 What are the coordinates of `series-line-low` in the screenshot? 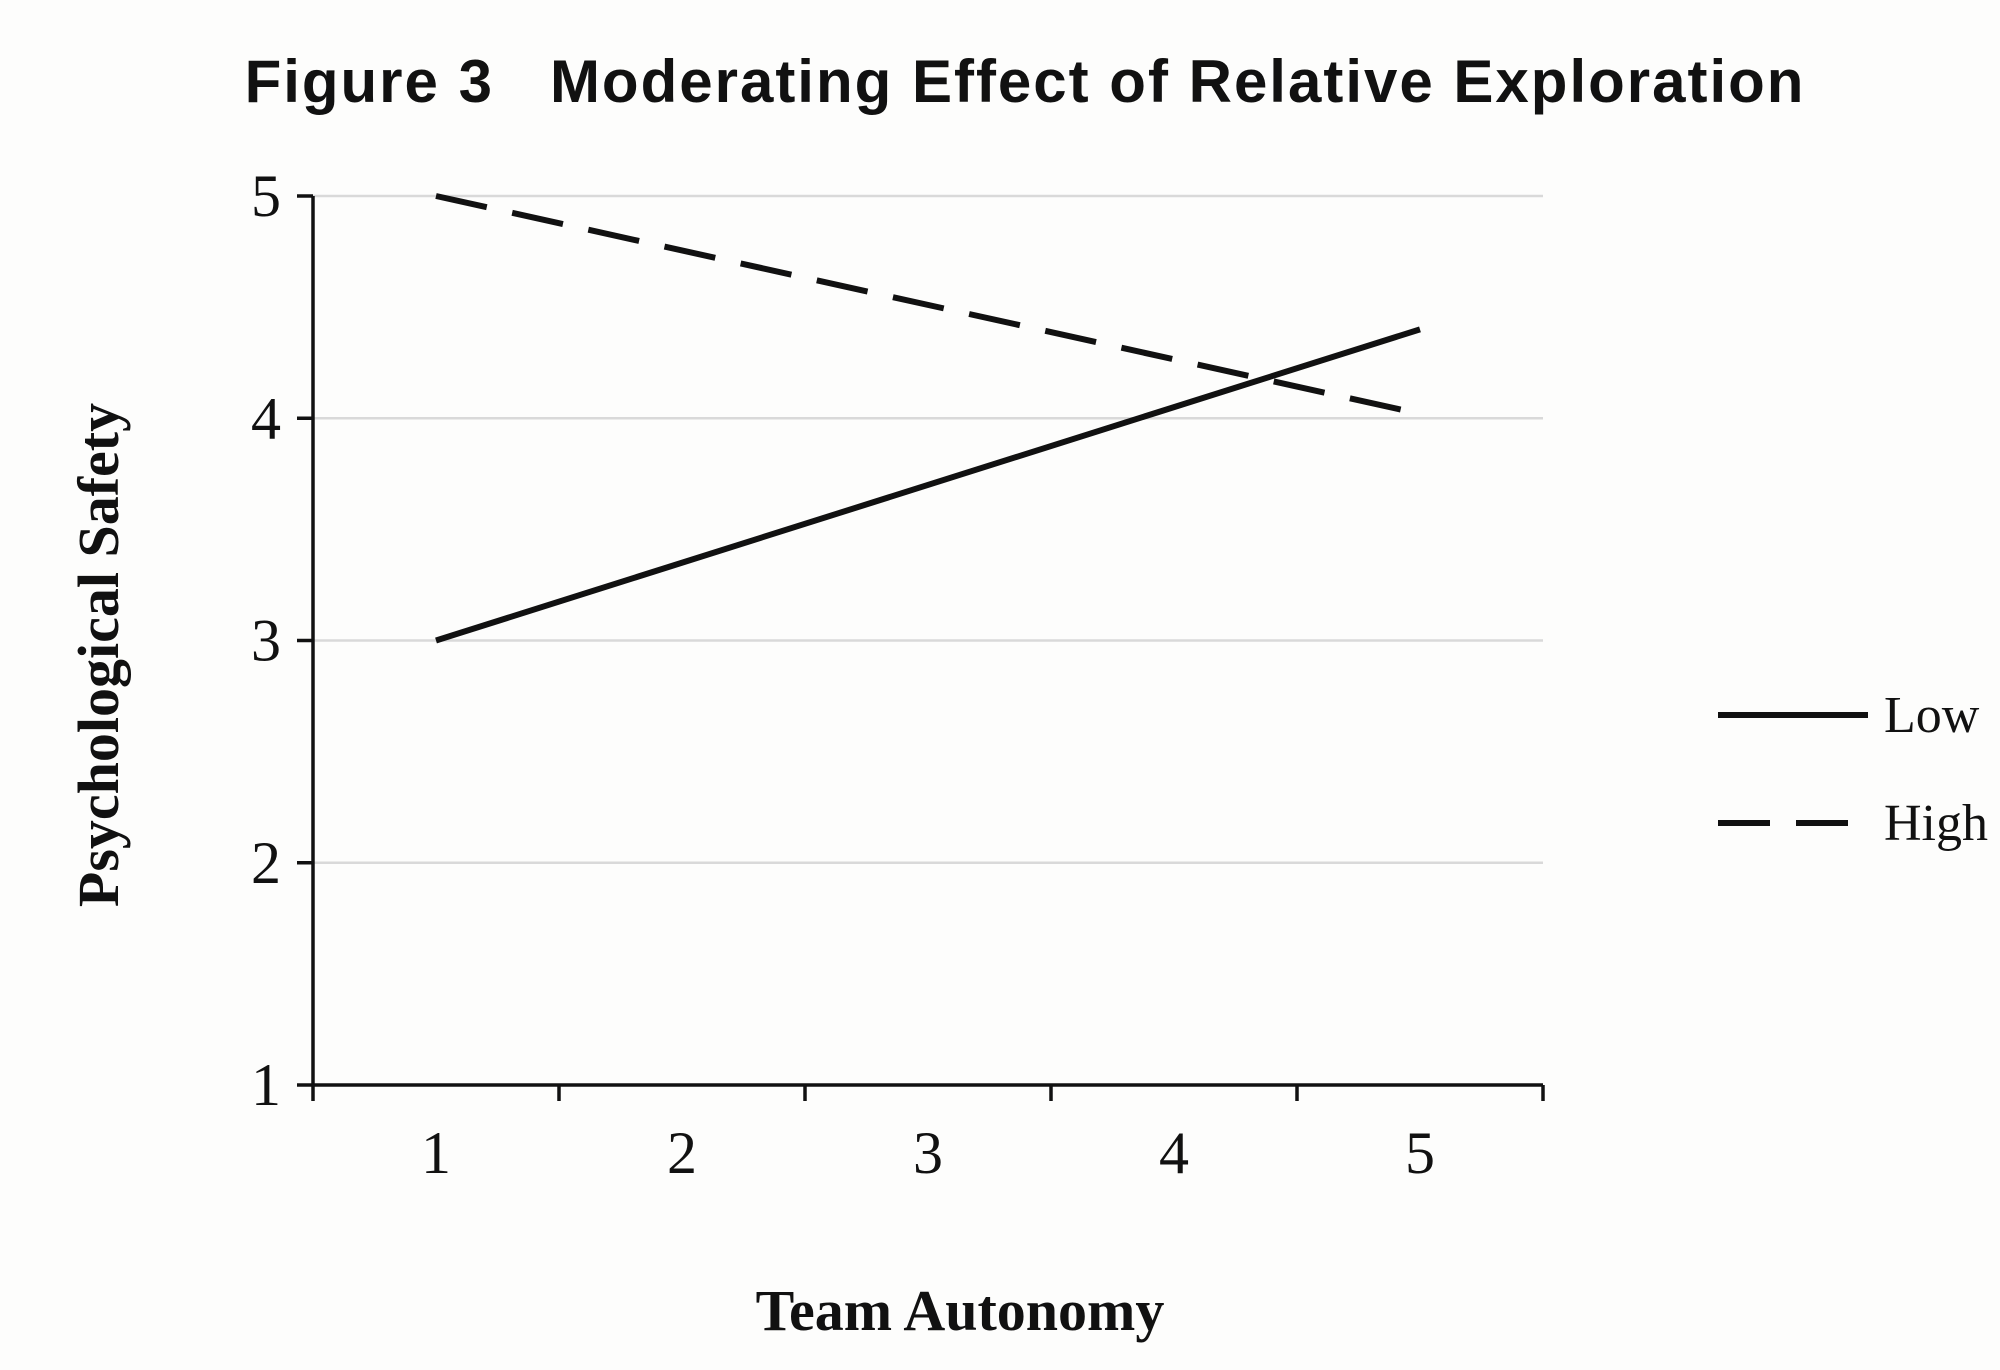 It's located at (928, 485).